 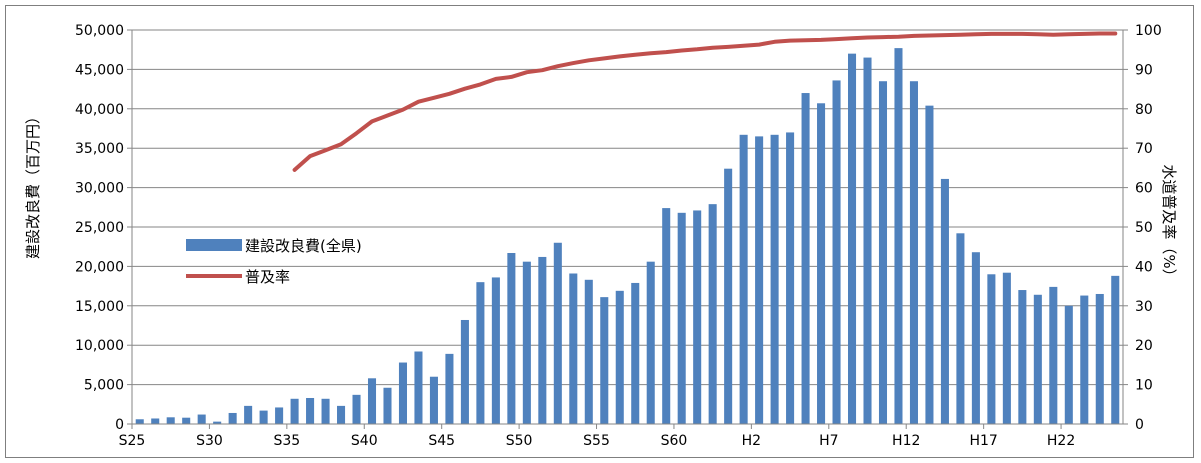 What do you see at coordinates (99, 31) in the screenshot?
I see `left-tick-label: 50,000` at bounding box center [99, 31].